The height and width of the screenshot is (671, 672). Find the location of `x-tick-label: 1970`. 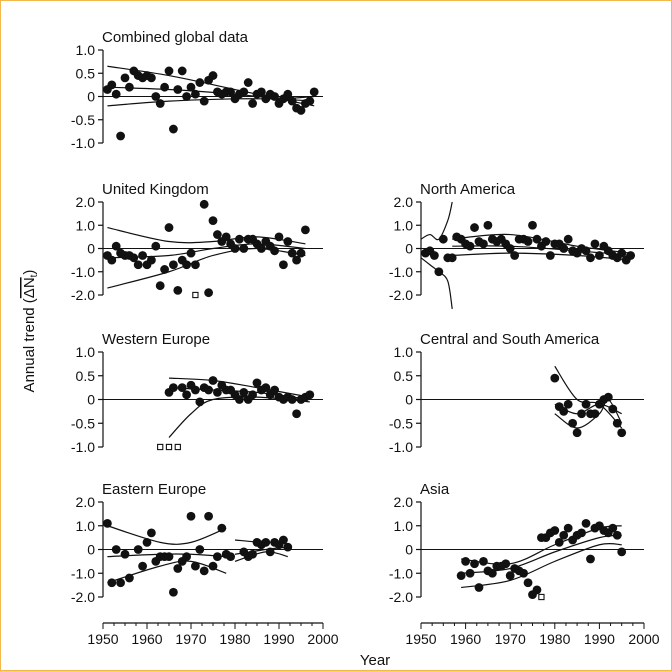

x-tick-label: 1970 is located at coordinates (190, 639).